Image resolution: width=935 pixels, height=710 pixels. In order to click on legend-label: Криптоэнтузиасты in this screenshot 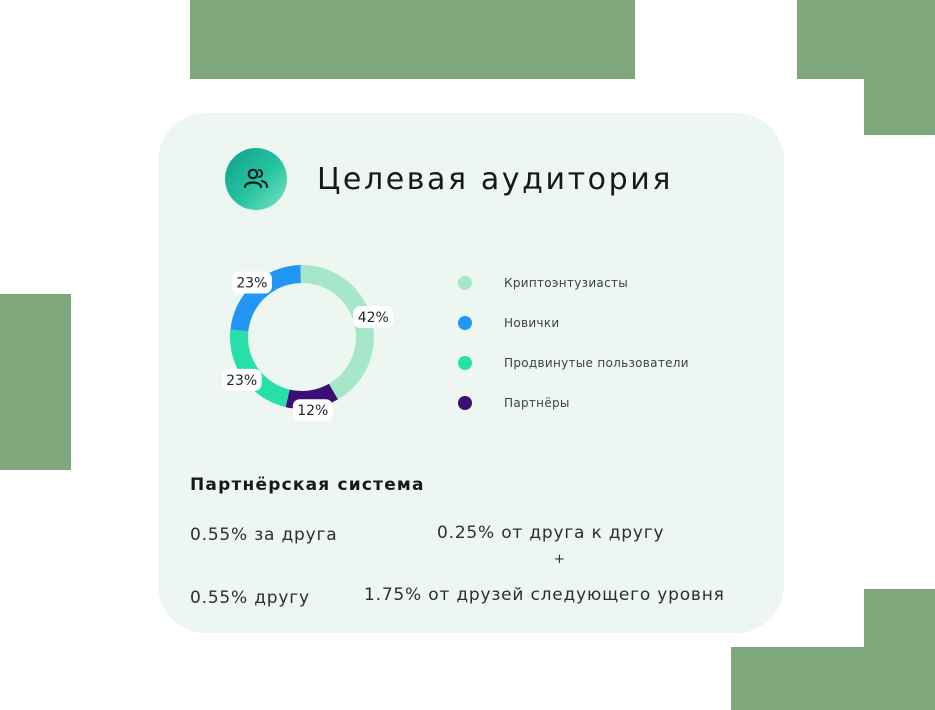, I will do `click(566, 283)`.